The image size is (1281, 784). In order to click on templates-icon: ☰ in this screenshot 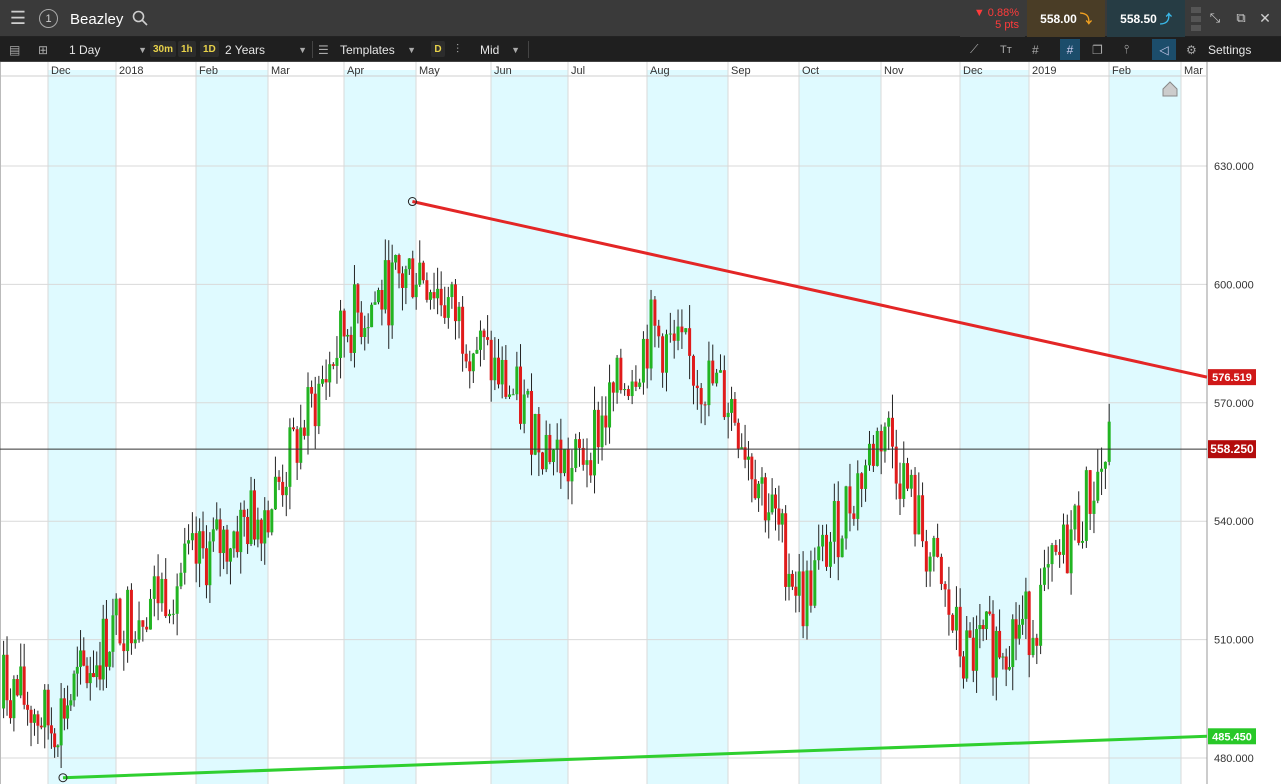, I will do `click(323, 49)`.